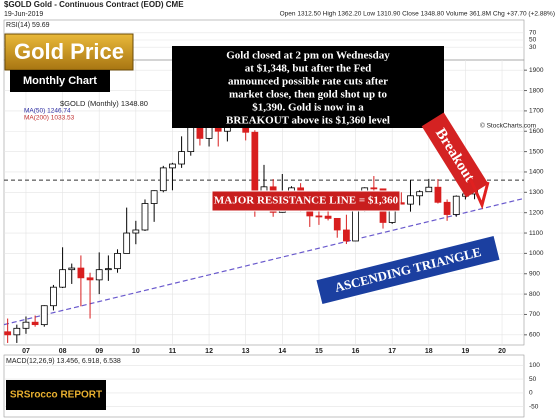  I want to click on x-tick-label: 19, so click(466, 351).